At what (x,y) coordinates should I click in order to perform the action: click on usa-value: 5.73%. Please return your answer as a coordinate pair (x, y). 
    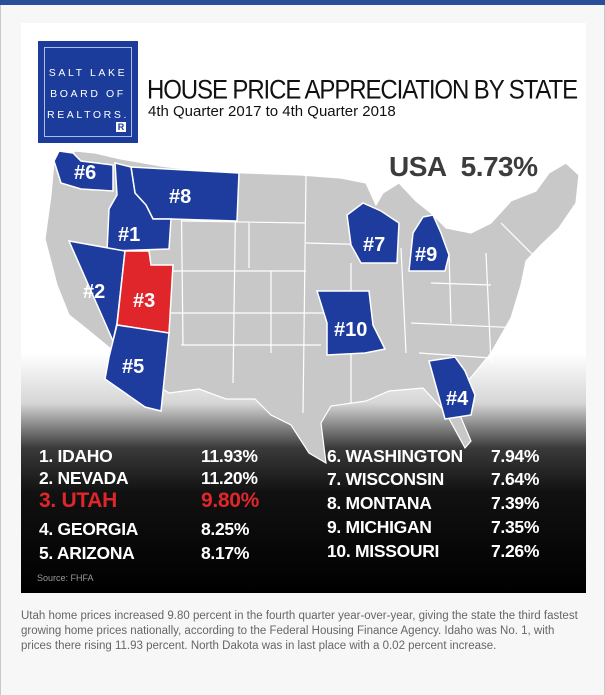
    Looking at the image, I should click on (499, 166).